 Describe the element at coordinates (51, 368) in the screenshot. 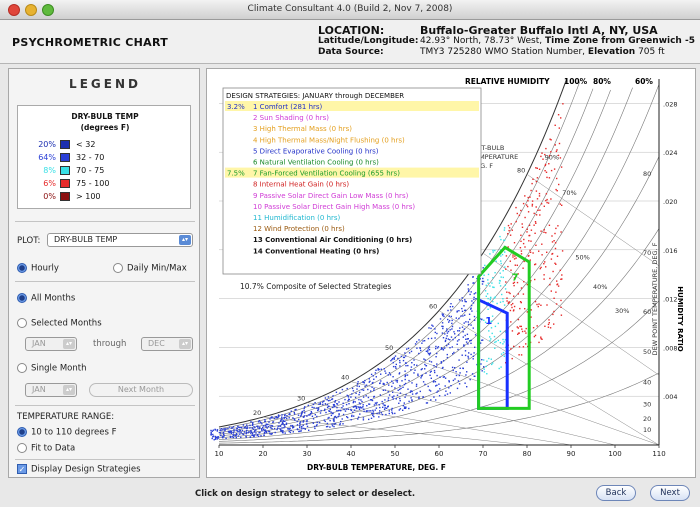

I see `single-month-radio: Single Month` at that location.